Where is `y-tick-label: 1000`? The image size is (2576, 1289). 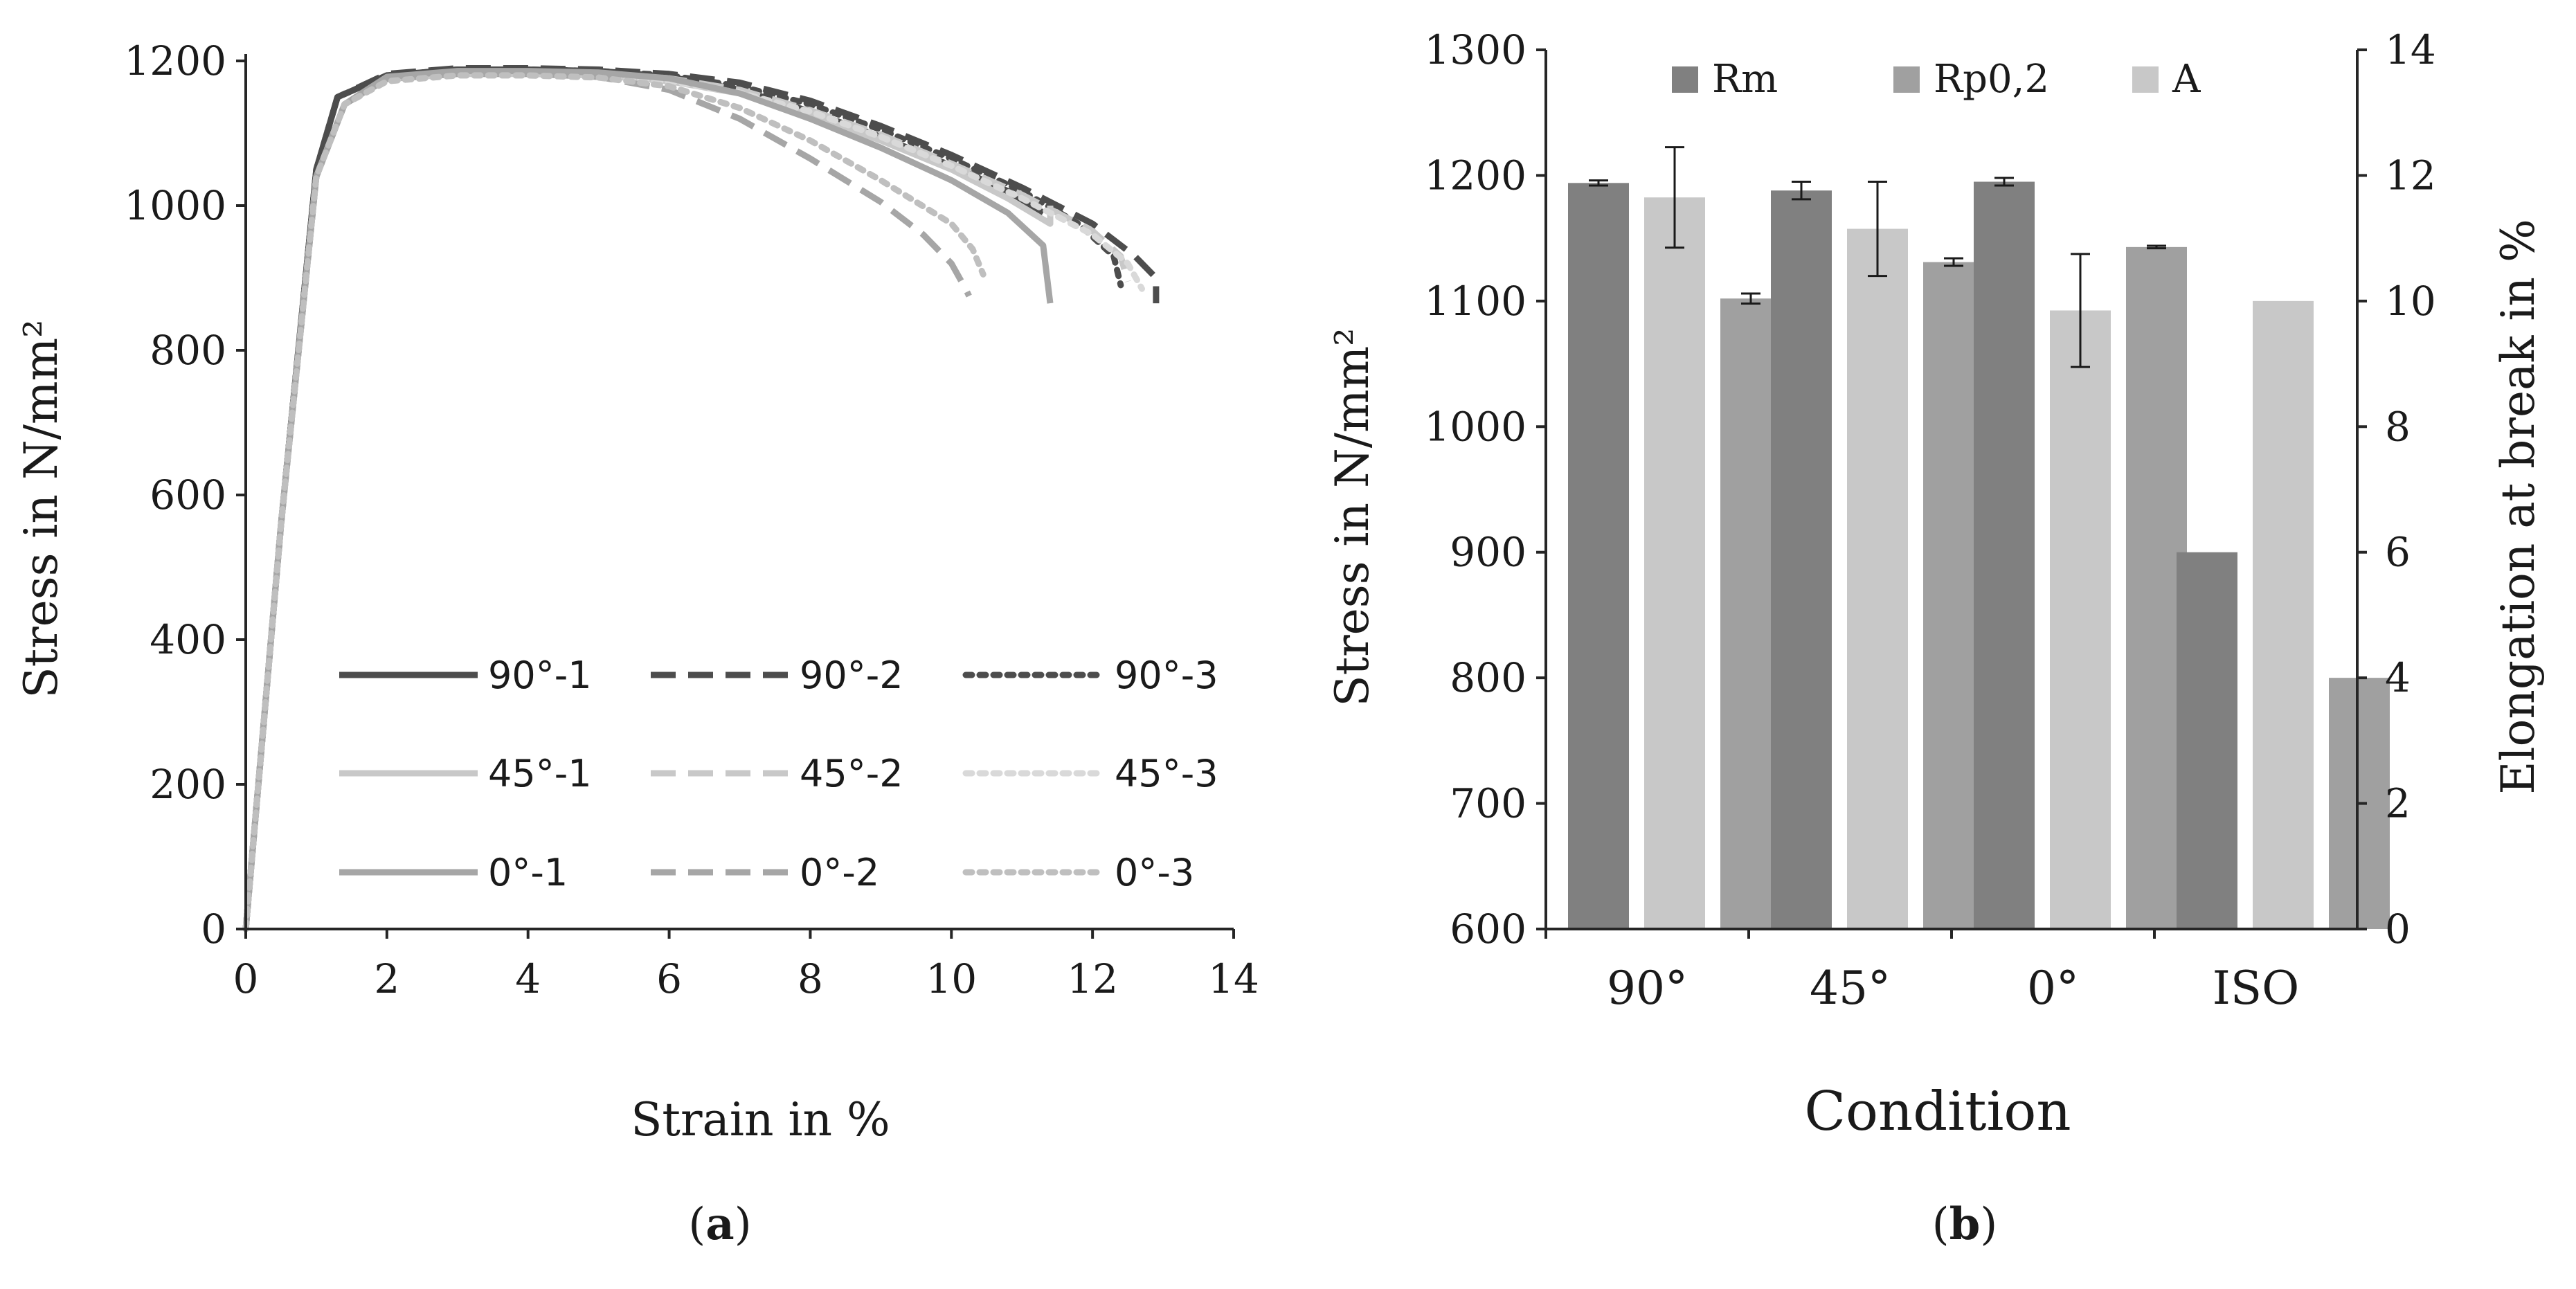
y-tick-label: 1000 is located at coordinates (175, 206).